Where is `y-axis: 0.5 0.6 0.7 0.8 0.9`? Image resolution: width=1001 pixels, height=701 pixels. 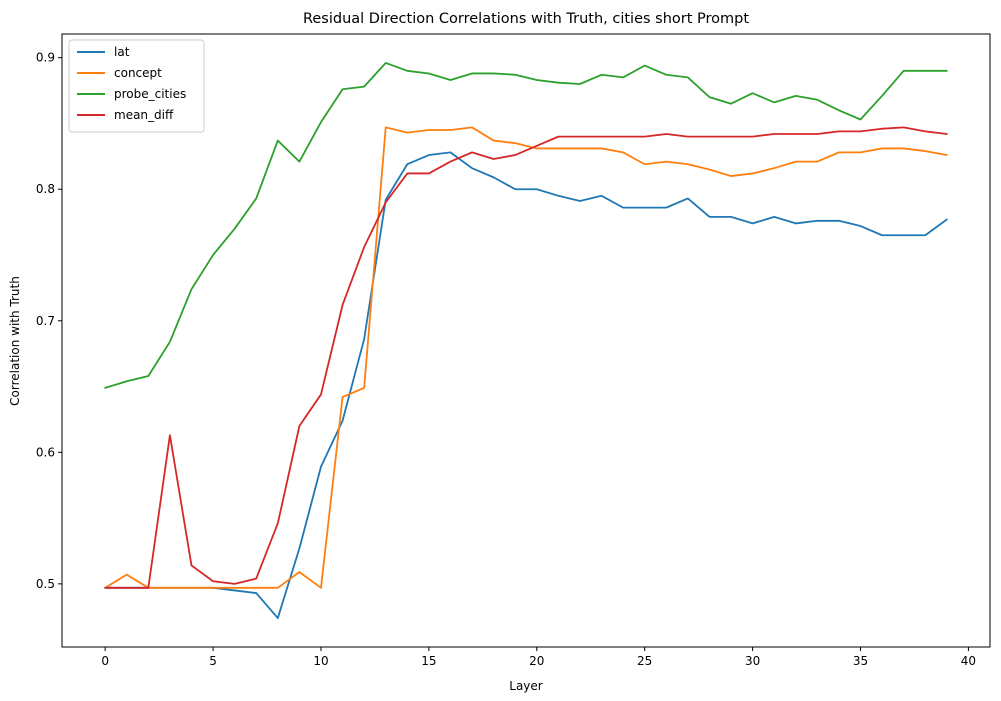
y-axis: 0.5 0.6 0.7 0.8 0.9 is located at coordinates (49, 321).